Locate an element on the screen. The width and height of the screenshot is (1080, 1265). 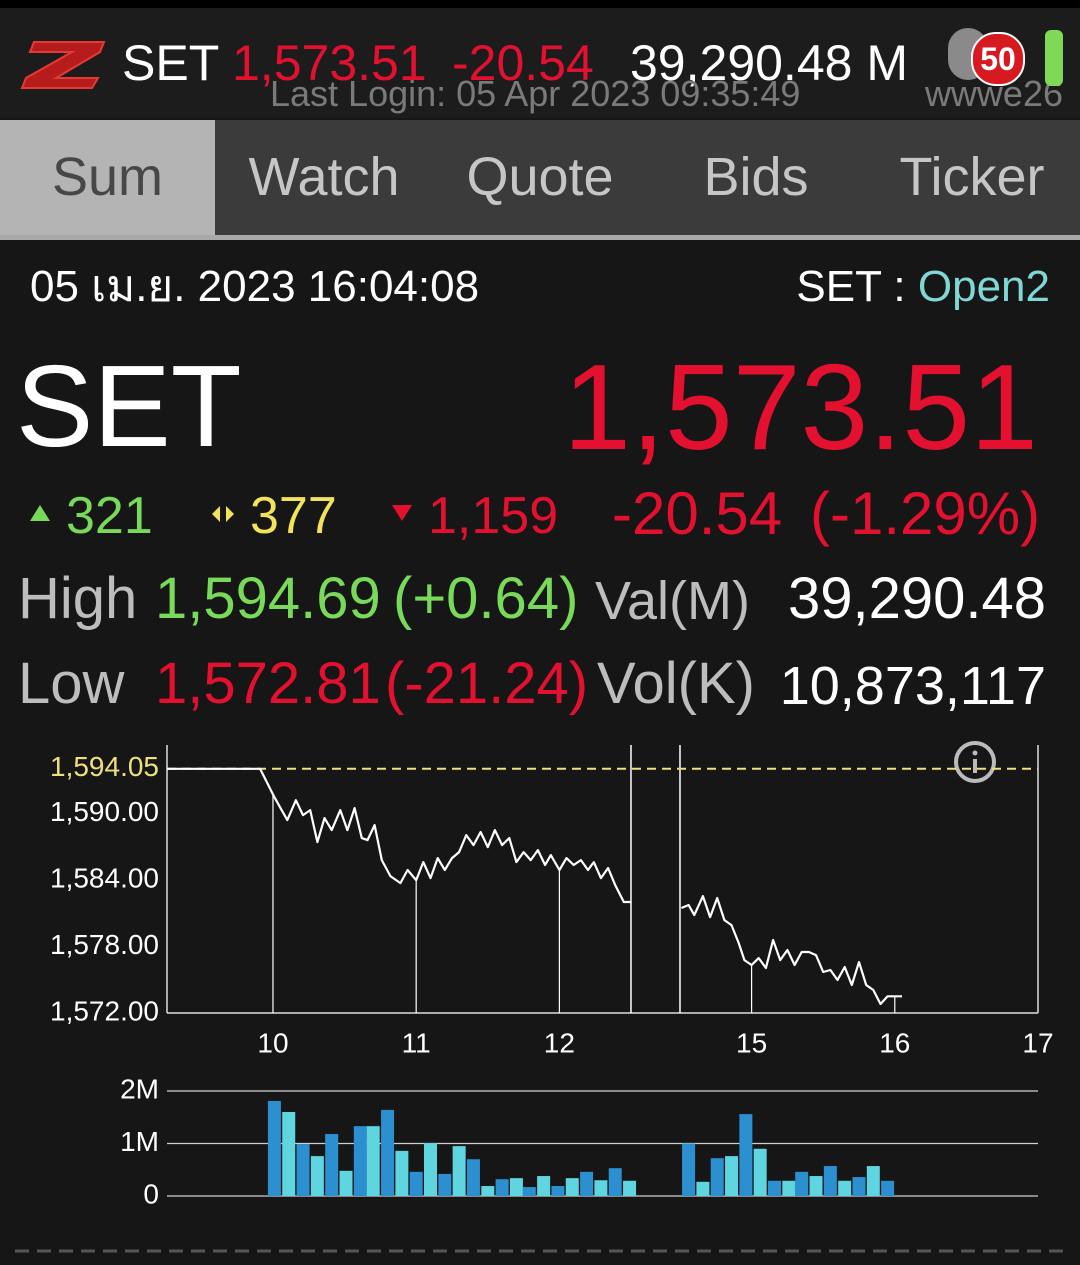
x-tick-label: 11 is located at coordinates (416, 1042).